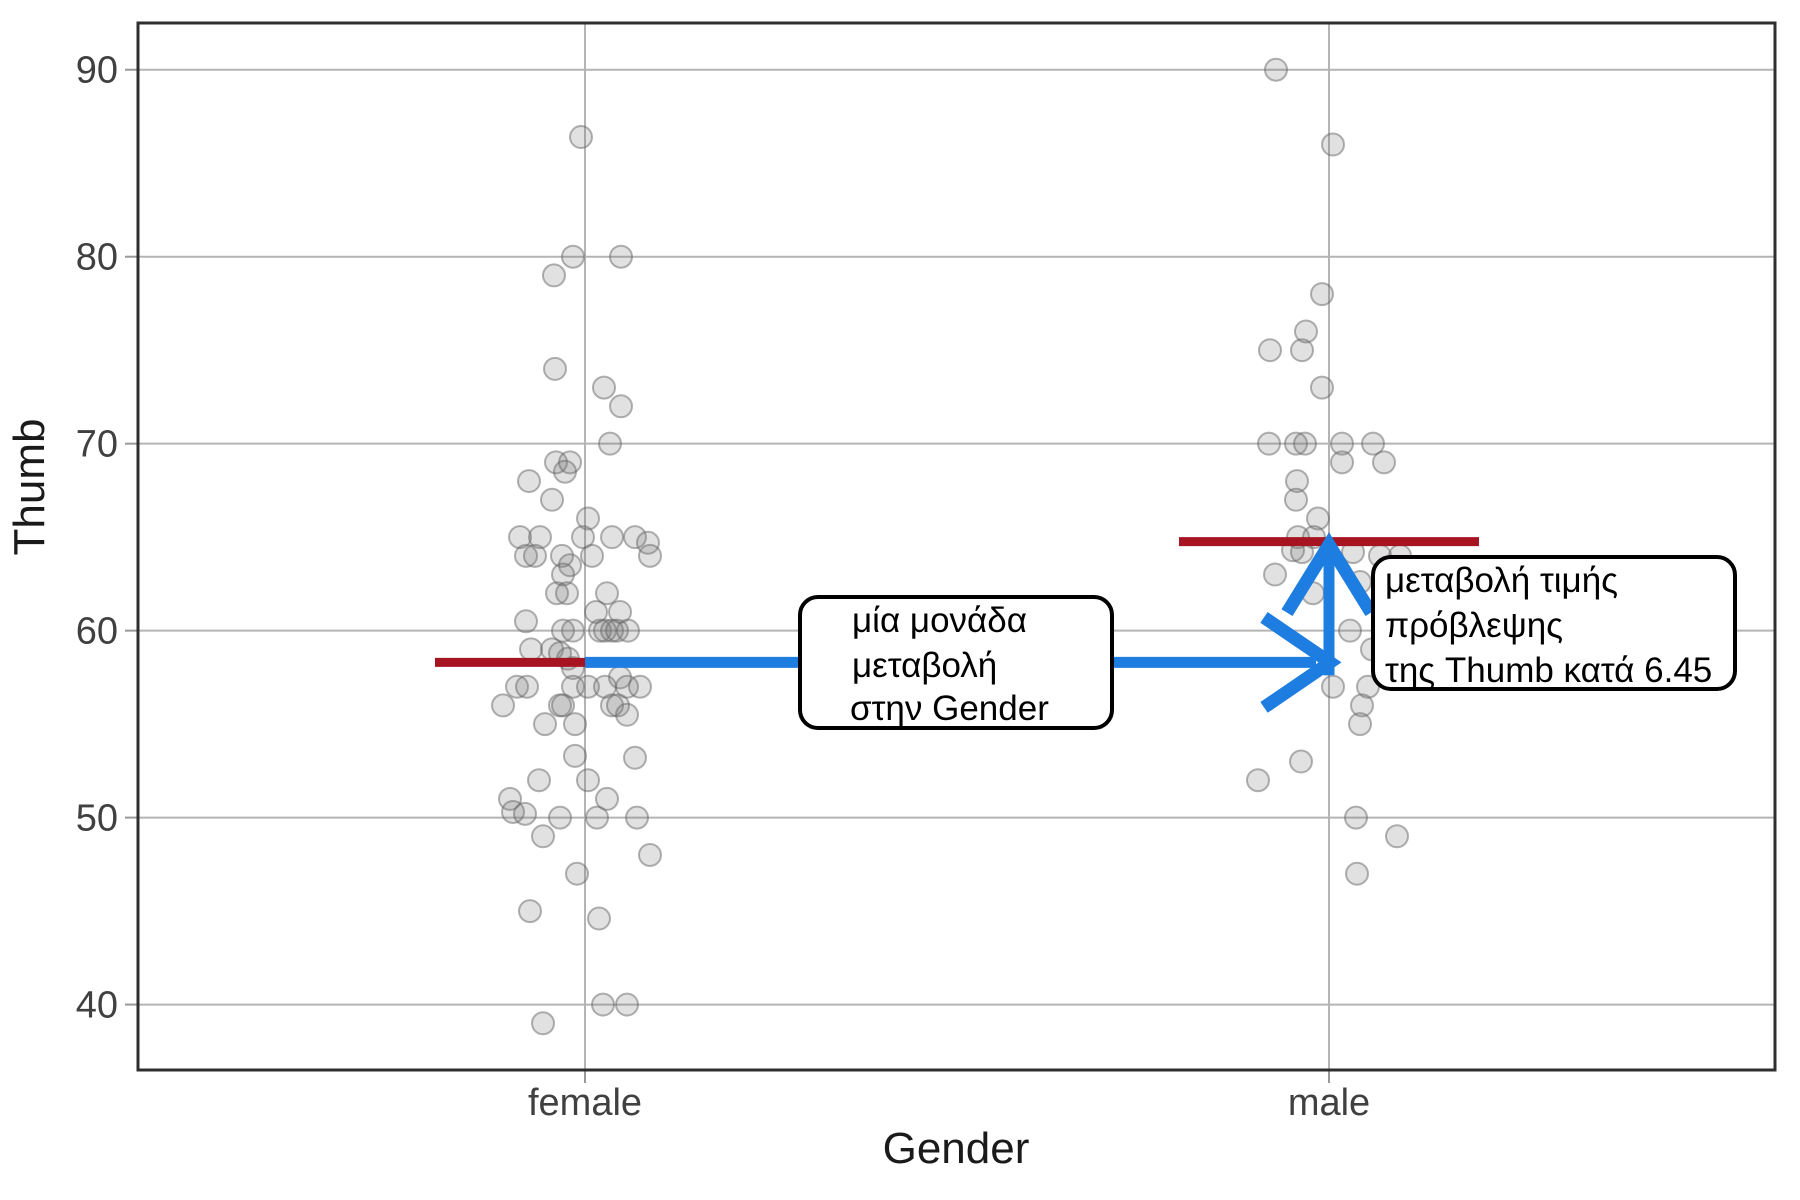 The image size is (1800, 1200). Describe the element at coordinates (97, 1006) in the screenshot. I see `y-tick-label: 40` at that location.